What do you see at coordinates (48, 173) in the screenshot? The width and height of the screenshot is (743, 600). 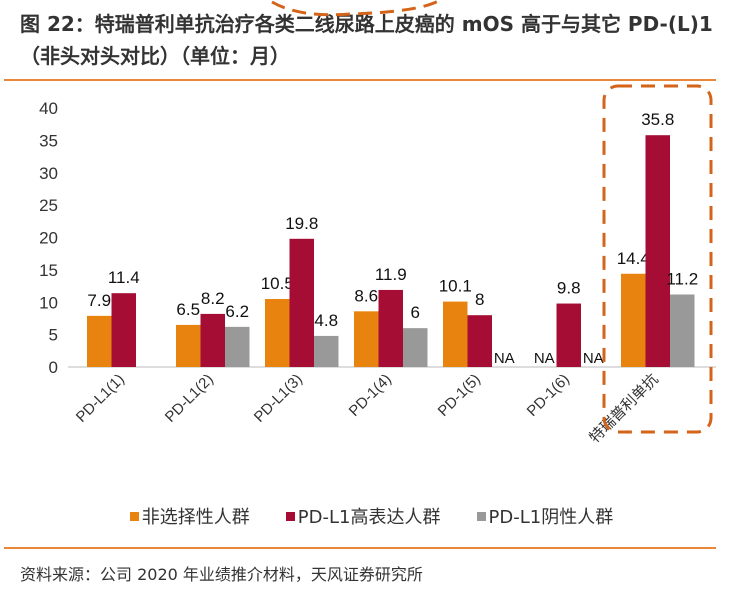 I see `y-tick-label: 30` at bounding box center [48, 173].